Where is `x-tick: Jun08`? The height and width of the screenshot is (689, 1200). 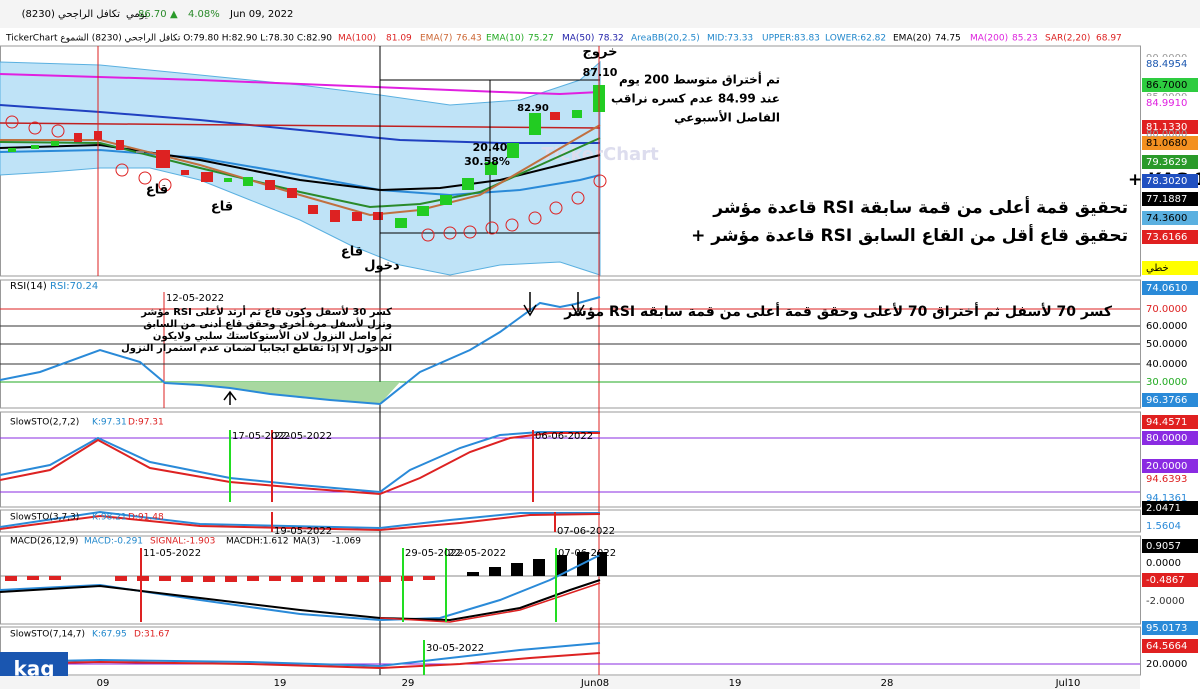
x-tick: Jun08 is located at coordinates (594, 683).